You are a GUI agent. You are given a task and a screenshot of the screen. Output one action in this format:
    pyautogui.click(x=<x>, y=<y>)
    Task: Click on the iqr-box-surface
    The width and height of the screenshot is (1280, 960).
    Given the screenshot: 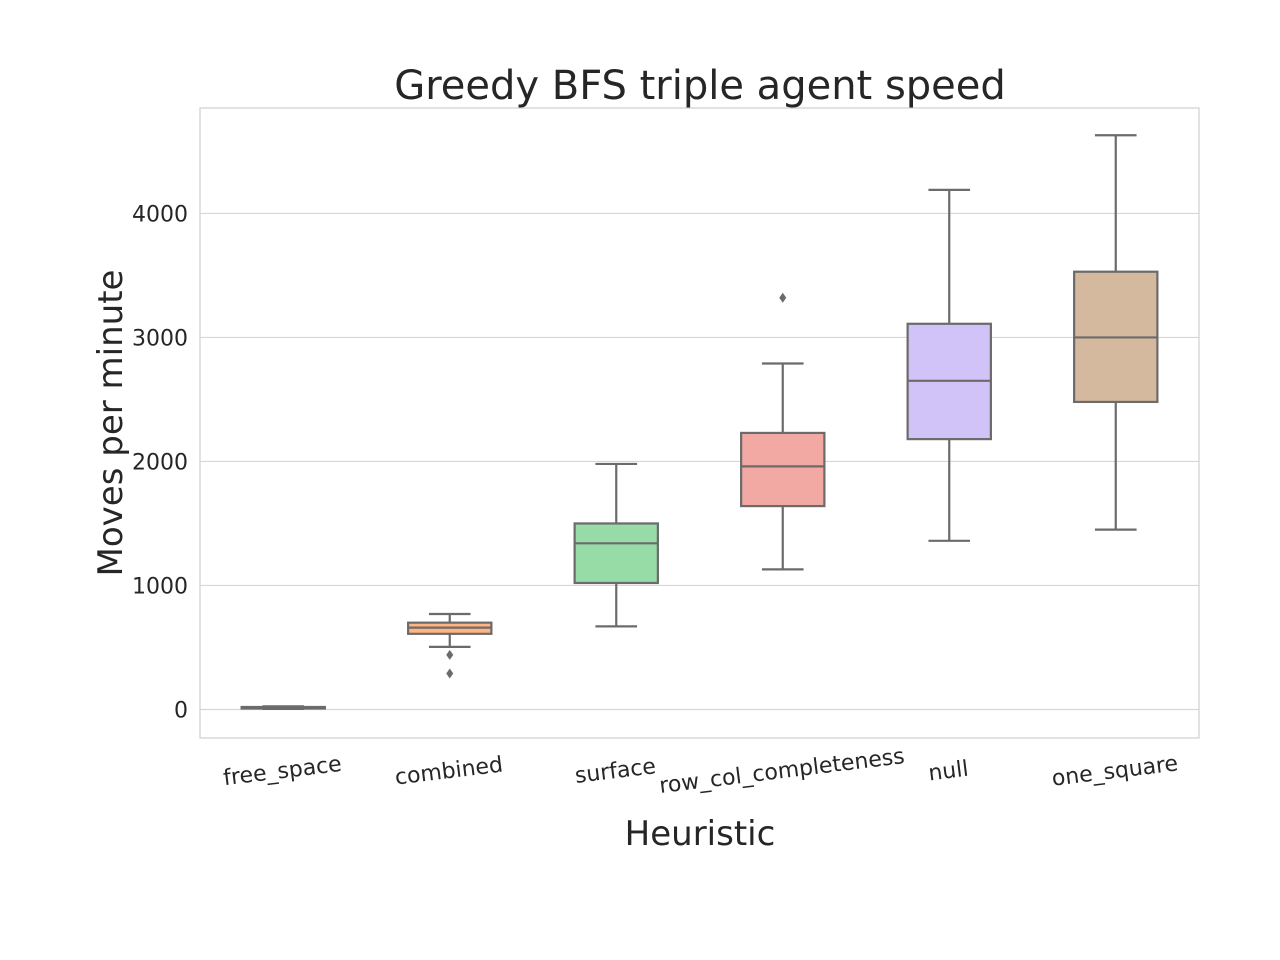 What is the action you would take?
    pyautogui.click(x=616, y=553)
    